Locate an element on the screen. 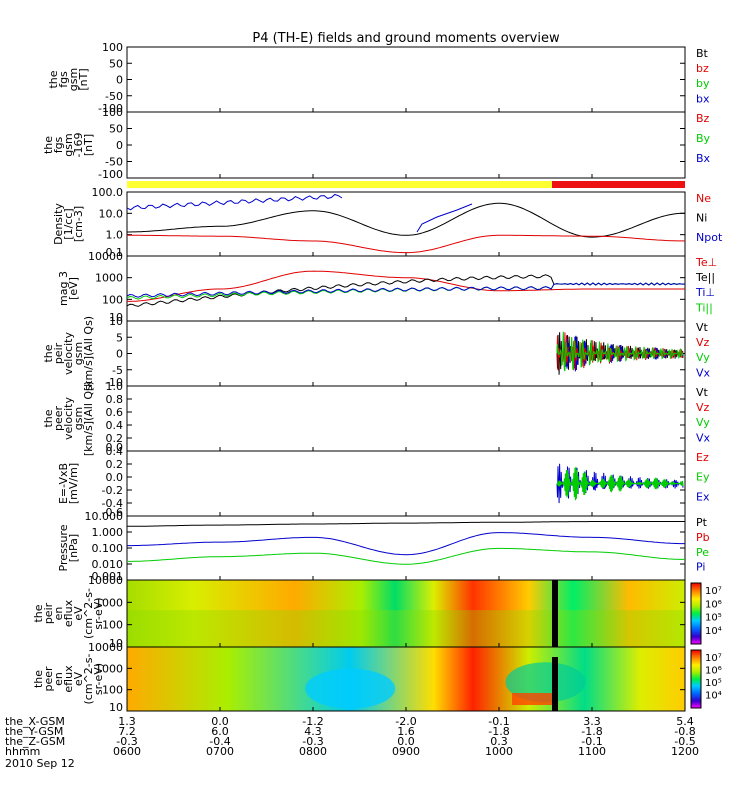 The width and height of the screenshot is (750, 800). y-tick-label: 5 is located at coordinates (119, 337).